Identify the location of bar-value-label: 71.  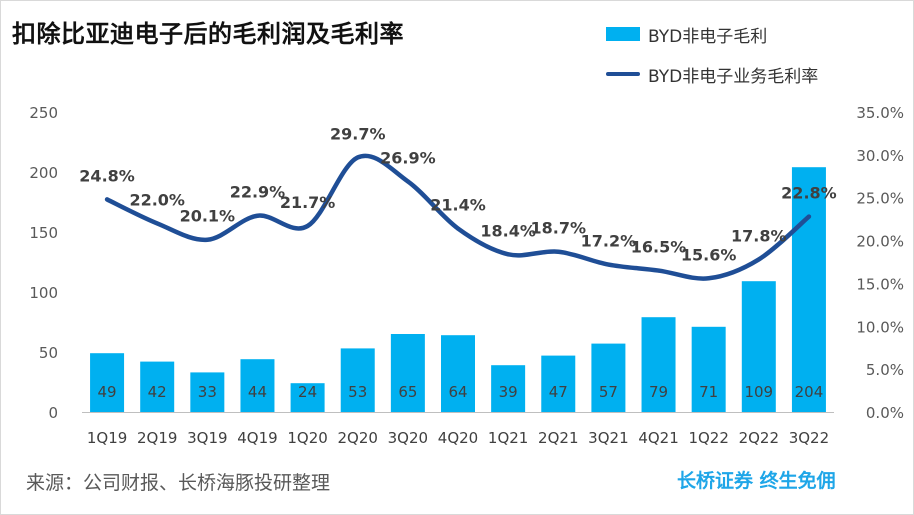
(708, 392).